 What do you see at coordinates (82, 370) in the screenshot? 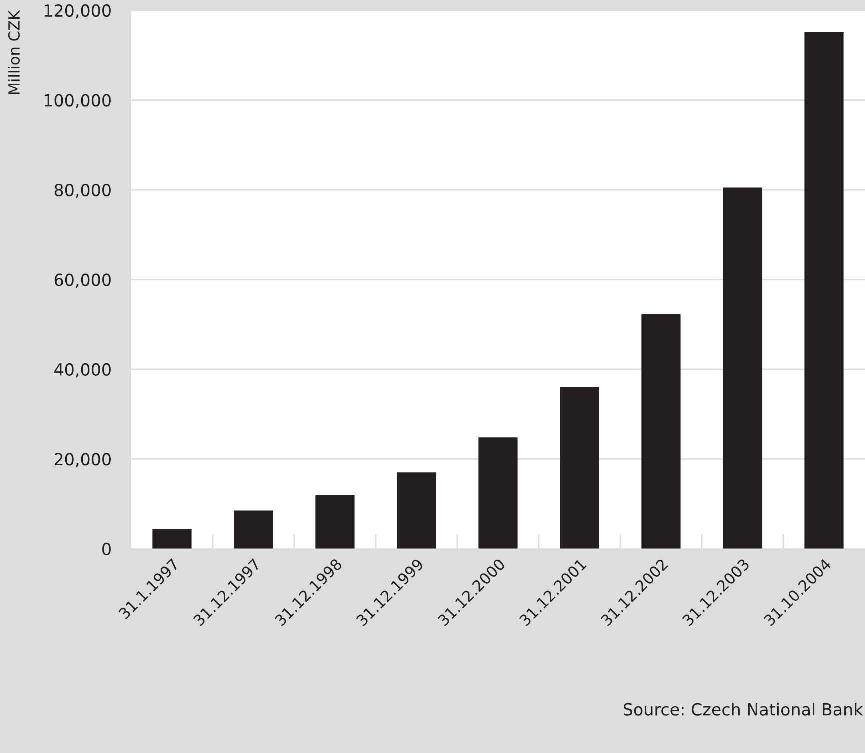
I see `y-tick-label: 40,000` at bounding box center [82, 370].